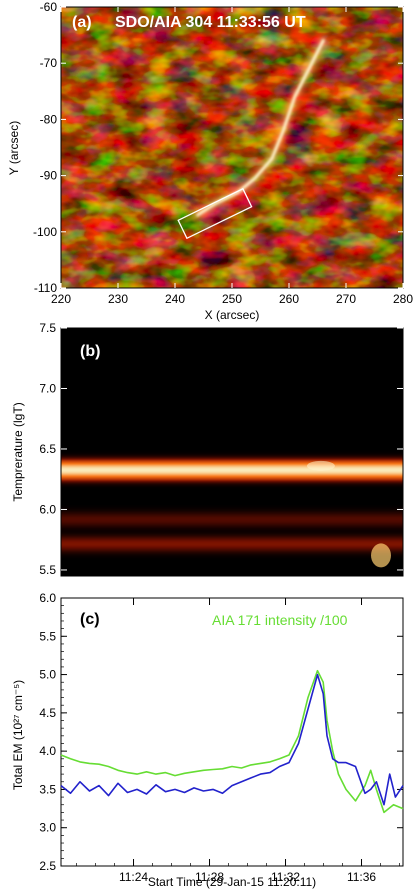 This screenshot has width=415, height=890. What do you see at coordinates (18, 451) in the screenshot?
I see `panel-b-ylabel: Temprerature (lgT)` at bounding box center [18, 451].